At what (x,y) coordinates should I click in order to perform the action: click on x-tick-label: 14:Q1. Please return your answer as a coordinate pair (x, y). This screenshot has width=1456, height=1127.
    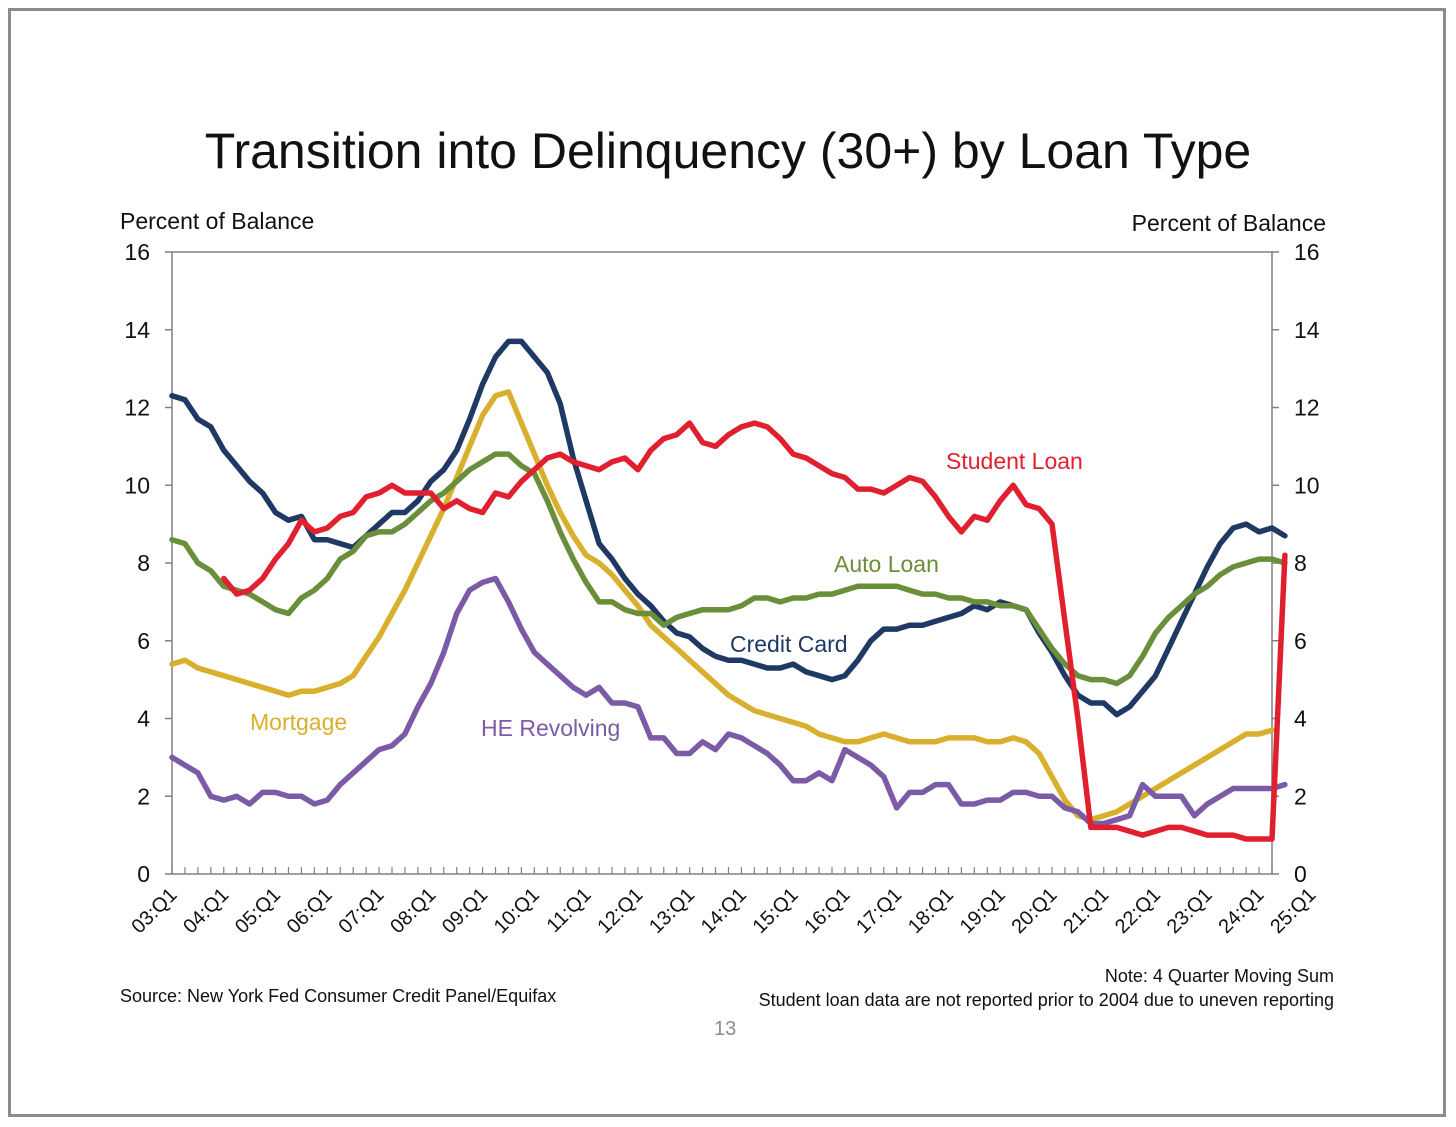
    Looking at the image, I should click on (724, 911).